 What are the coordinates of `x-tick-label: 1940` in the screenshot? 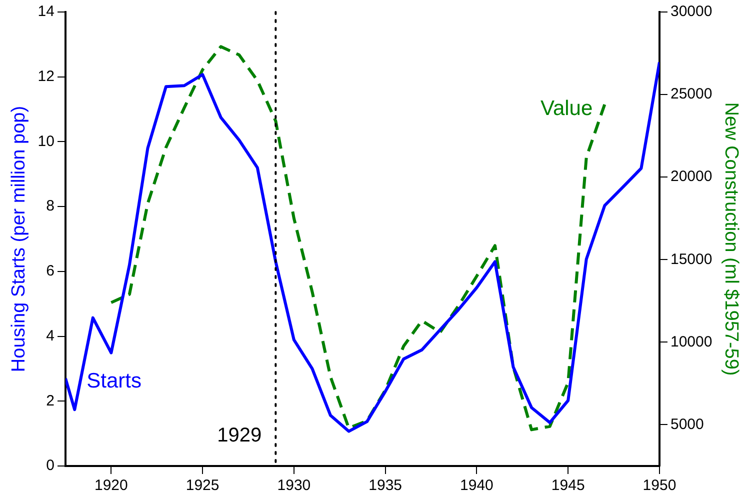 It's located at (477, 485).